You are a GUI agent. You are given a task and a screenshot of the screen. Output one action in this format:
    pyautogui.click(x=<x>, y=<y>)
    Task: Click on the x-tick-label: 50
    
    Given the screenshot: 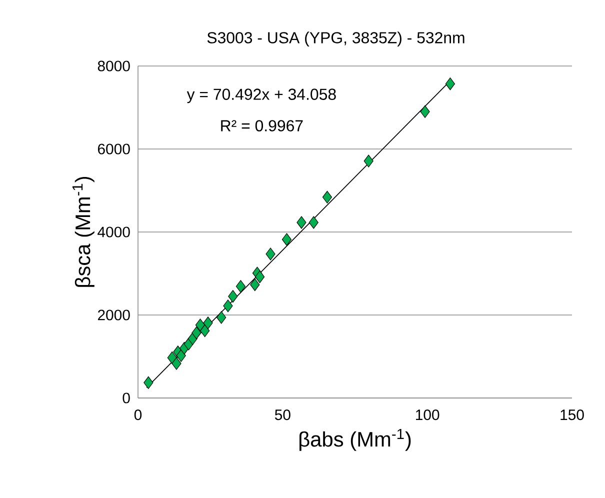 What is the action you would take?
    pyautogui.click(x=282, y=415)
    